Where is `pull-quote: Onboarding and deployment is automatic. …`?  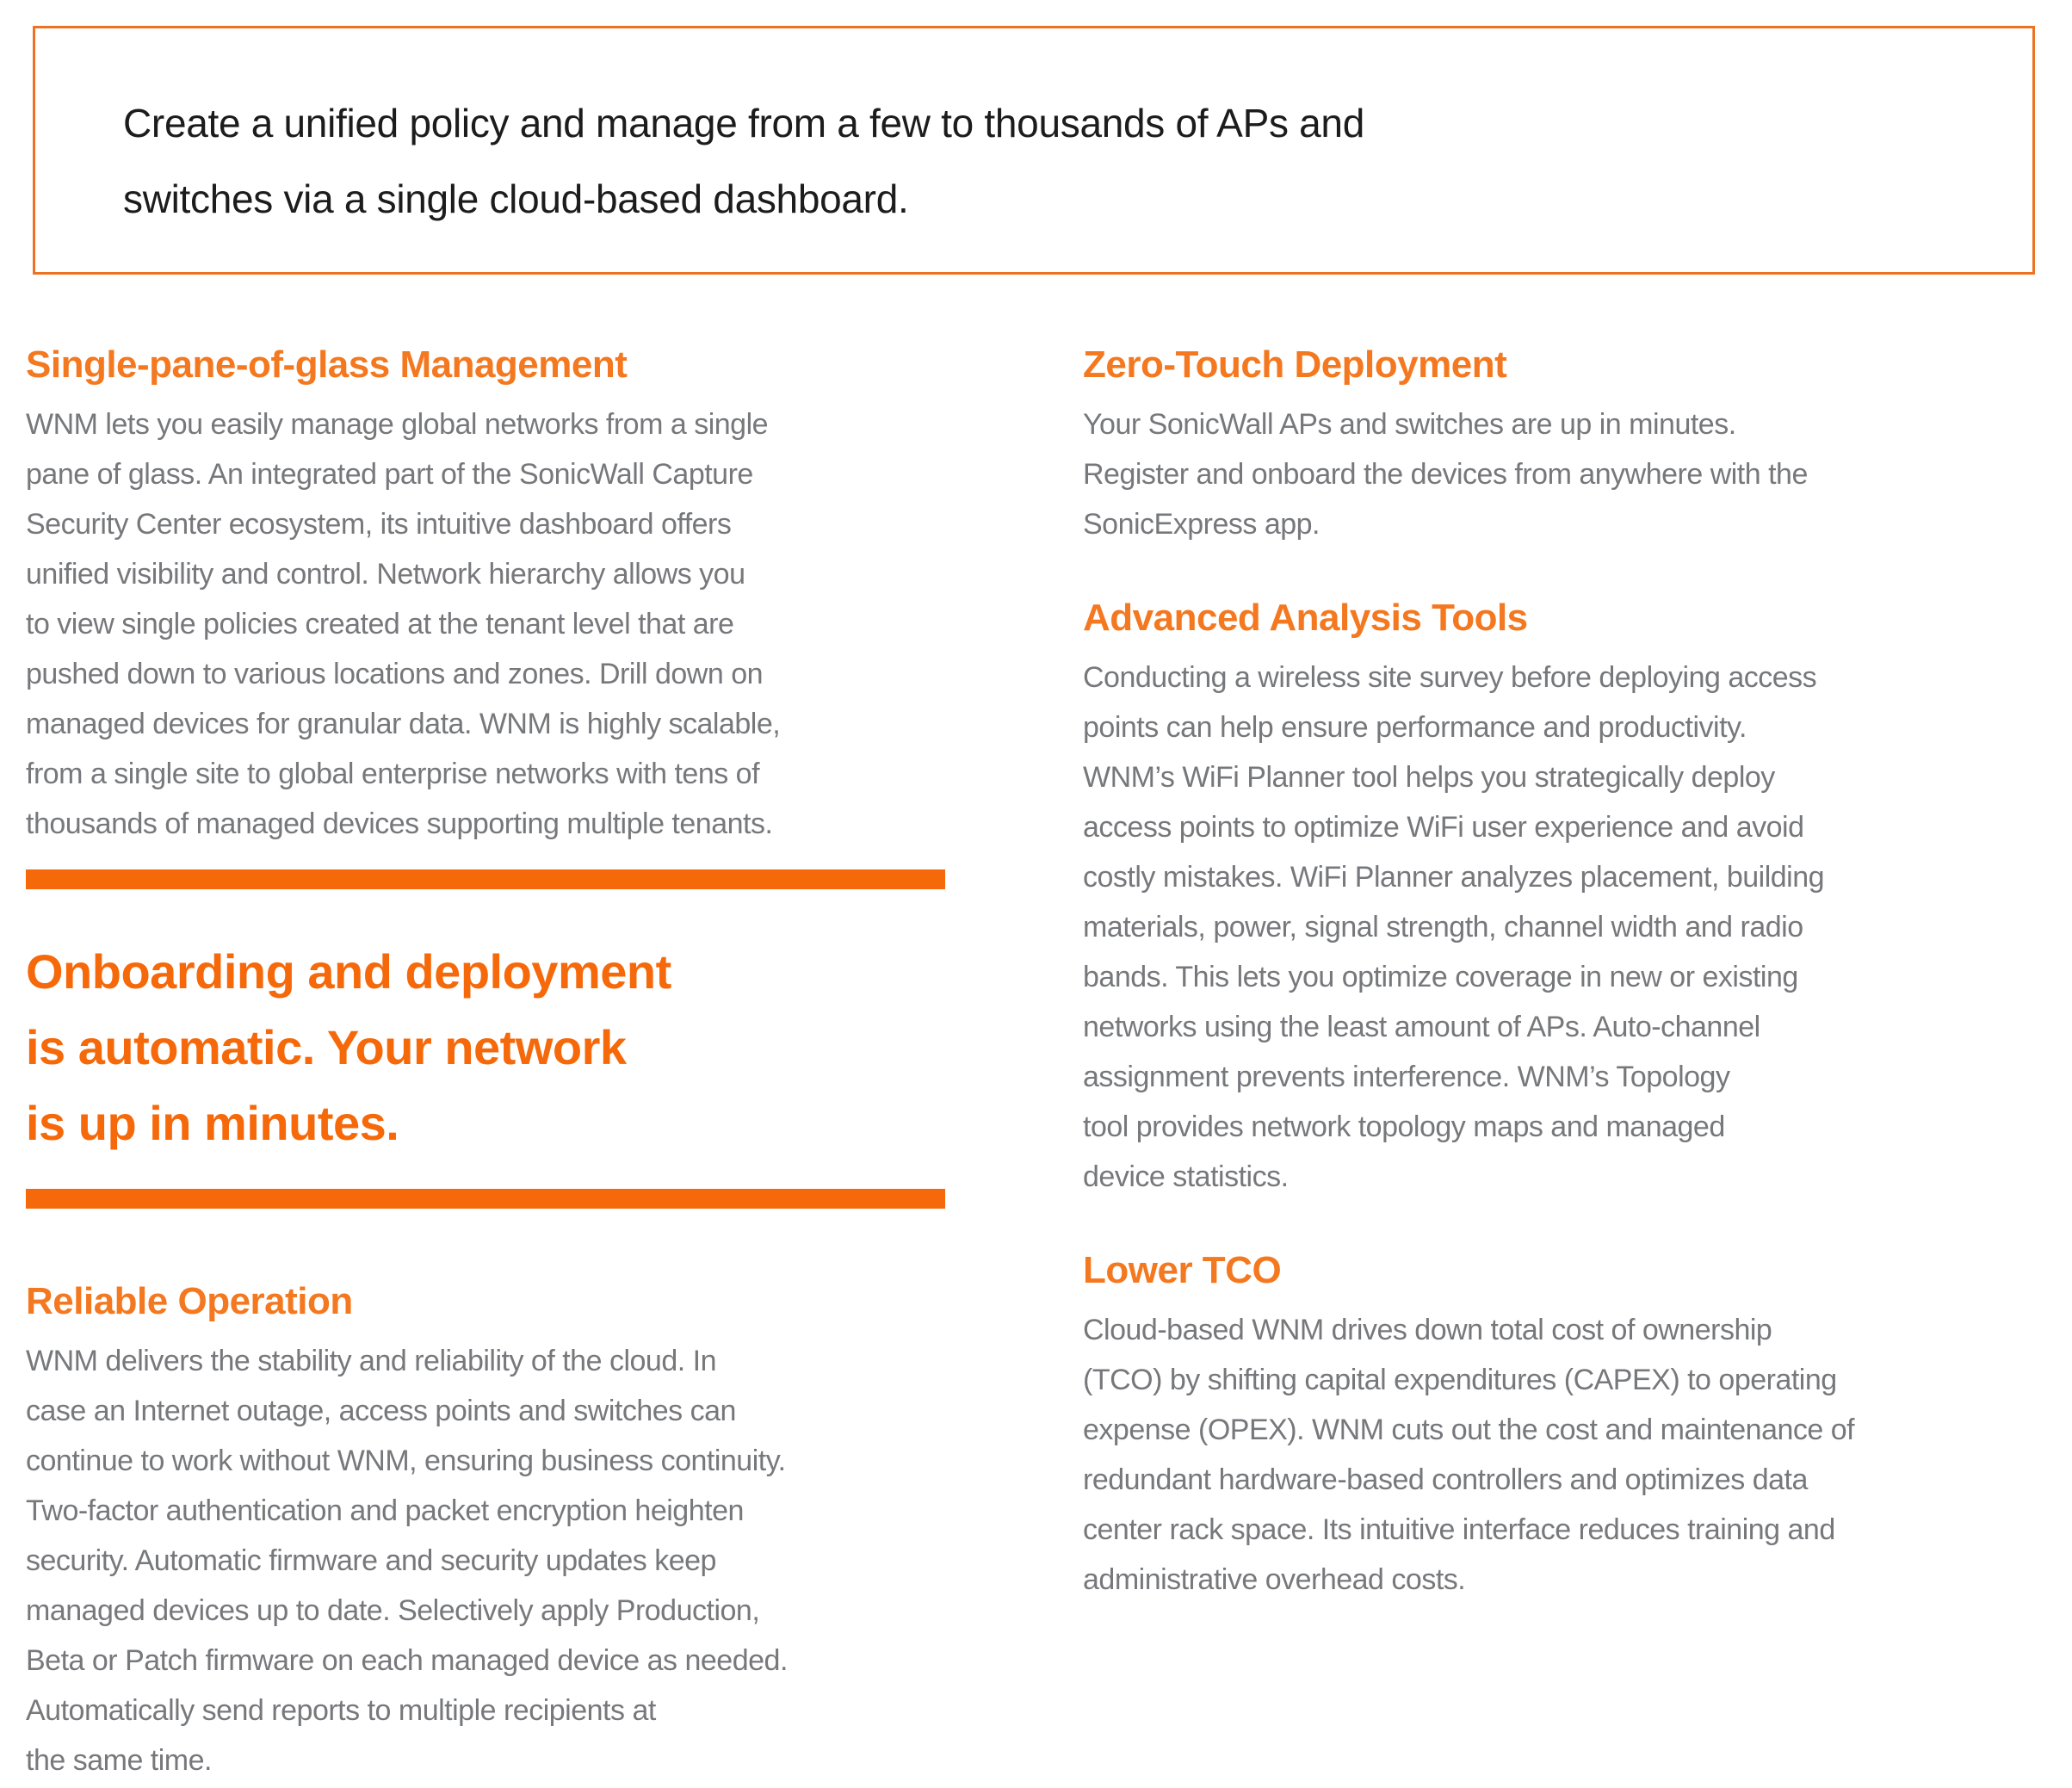
pull-quote: Onboarding and deployment is automatic. … is located at coordinates (349, 1047).